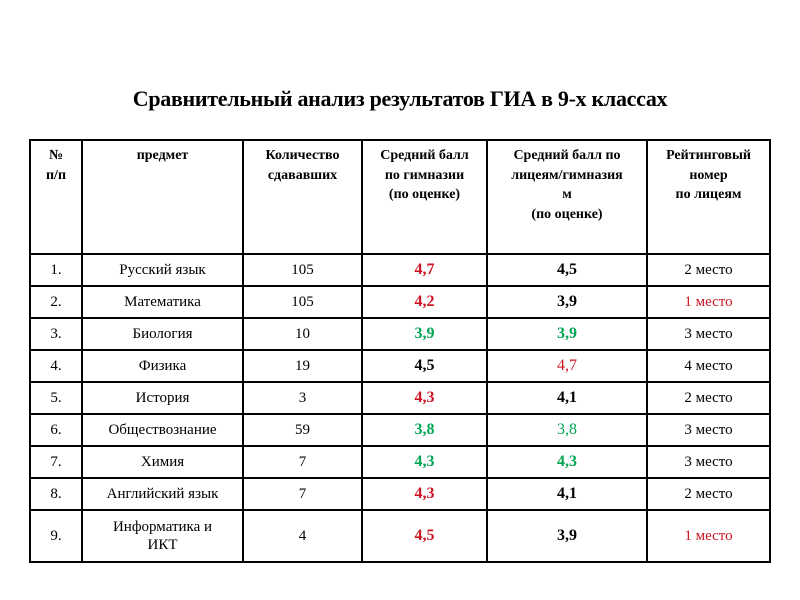  I want to click on row-number-cell: 6., so click(56, 430).